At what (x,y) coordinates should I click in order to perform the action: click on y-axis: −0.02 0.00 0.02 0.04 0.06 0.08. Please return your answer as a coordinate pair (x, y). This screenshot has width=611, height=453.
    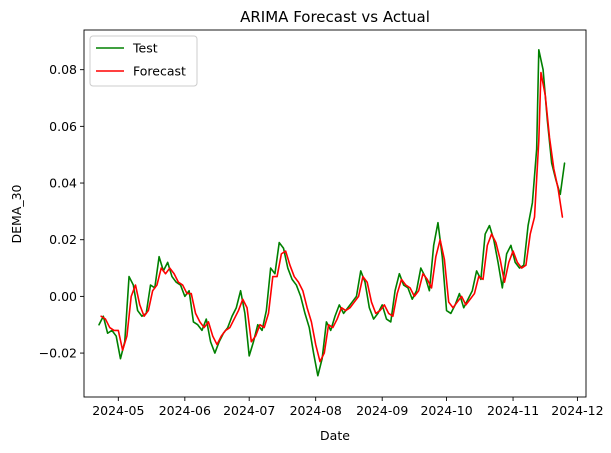
    Looking at the image, I should click on (61, 211).